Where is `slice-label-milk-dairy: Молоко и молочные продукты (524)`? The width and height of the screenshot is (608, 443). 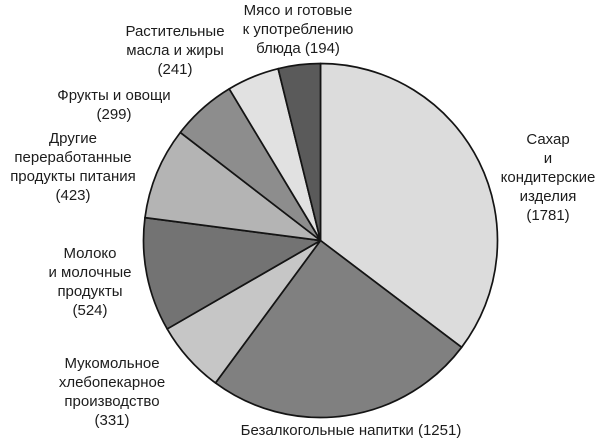 slice-label-milk-dairy: Молоко и молочные продукты (524) is located at coordinates (90, 282).